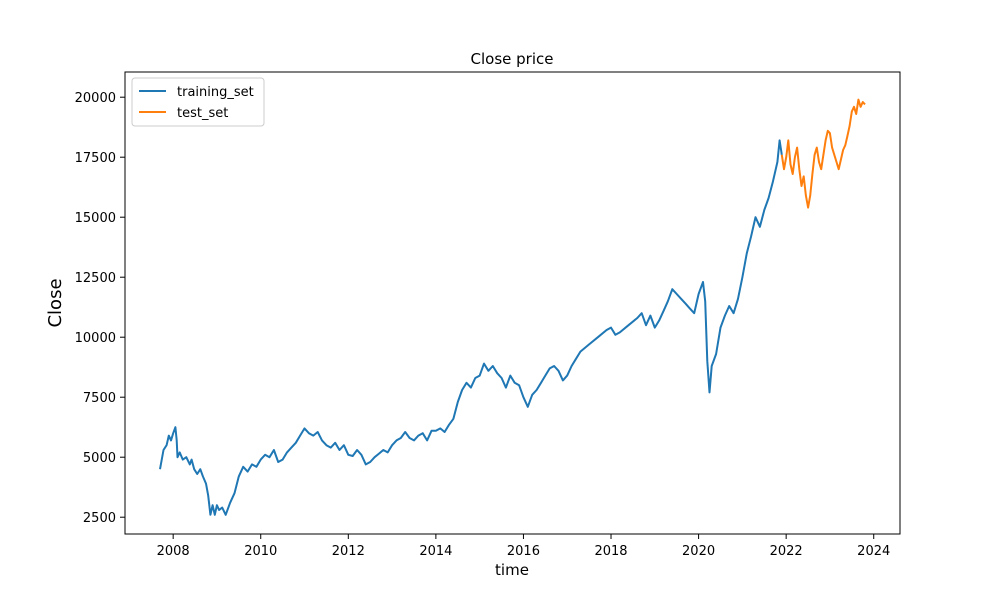  I want to click on x-tick-label: 2022, so click(786, 551).